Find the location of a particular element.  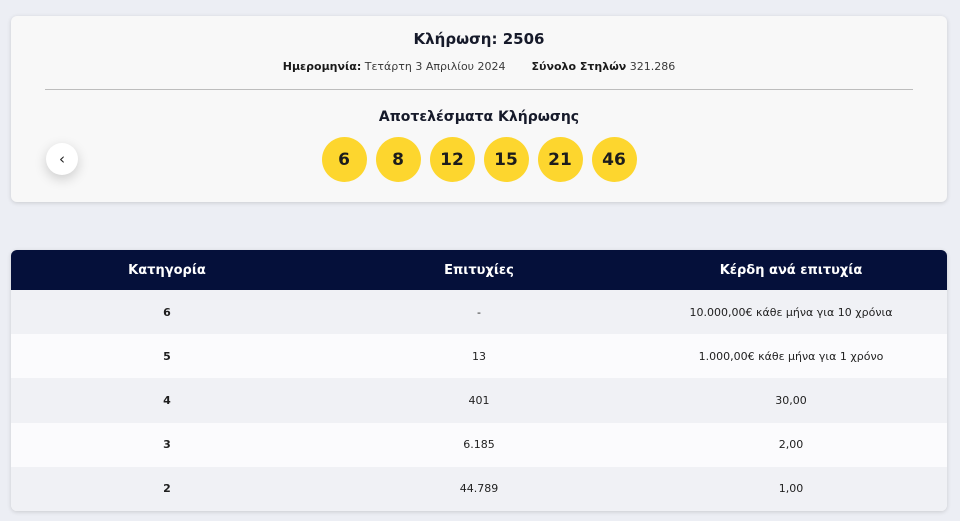

row-category: 5 is located at coordinates (167, 356).